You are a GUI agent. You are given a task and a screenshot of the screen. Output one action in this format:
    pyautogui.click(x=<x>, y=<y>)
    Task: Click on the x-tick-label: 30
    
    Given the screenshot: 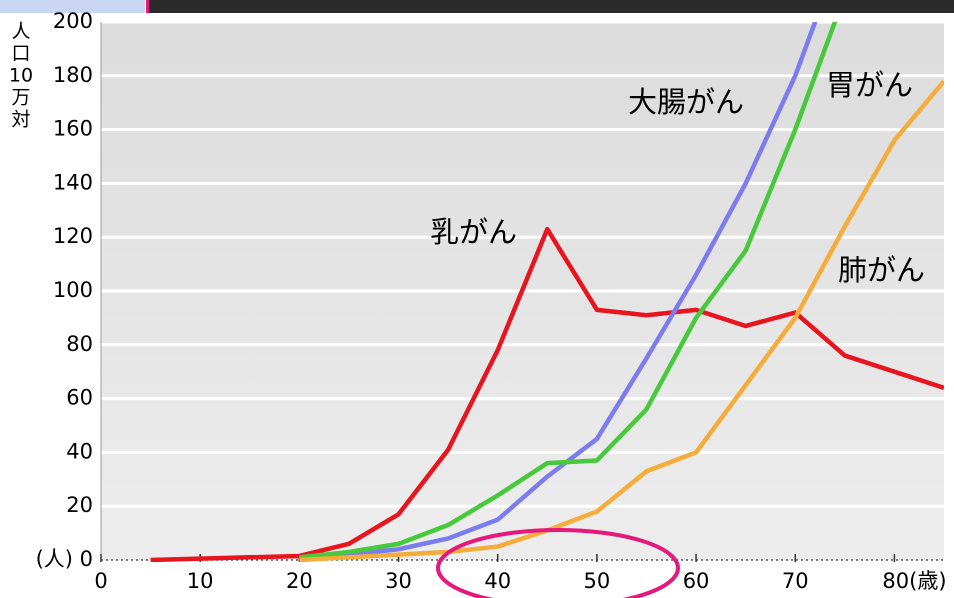 What is the action you would take?
    pyautogui.click(x=398, y=581)
    